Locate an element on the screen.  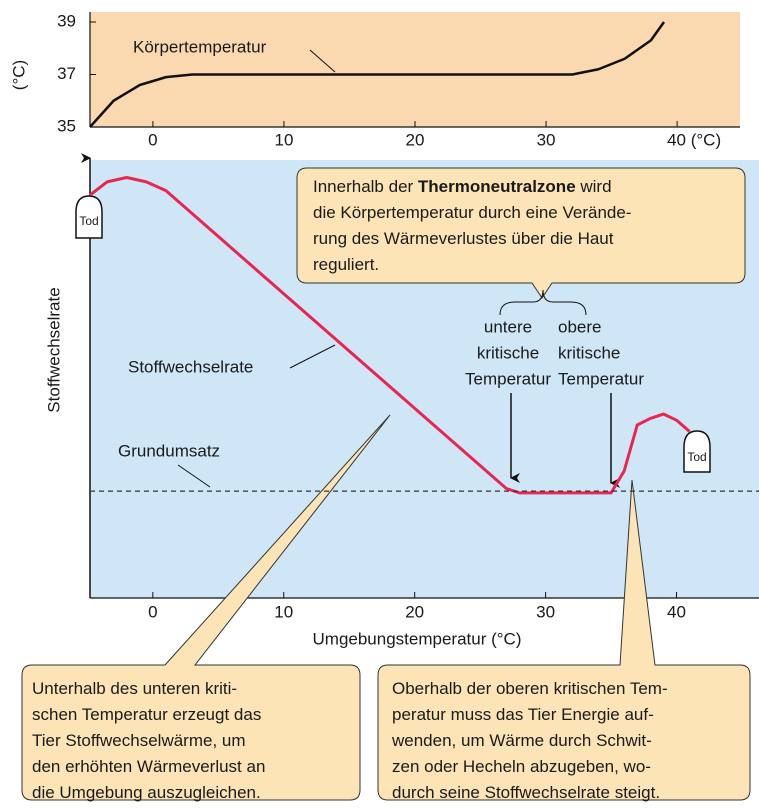
callout-part: die Körpertemperatur durch eine Verände- is located at coordinates (472, 212).